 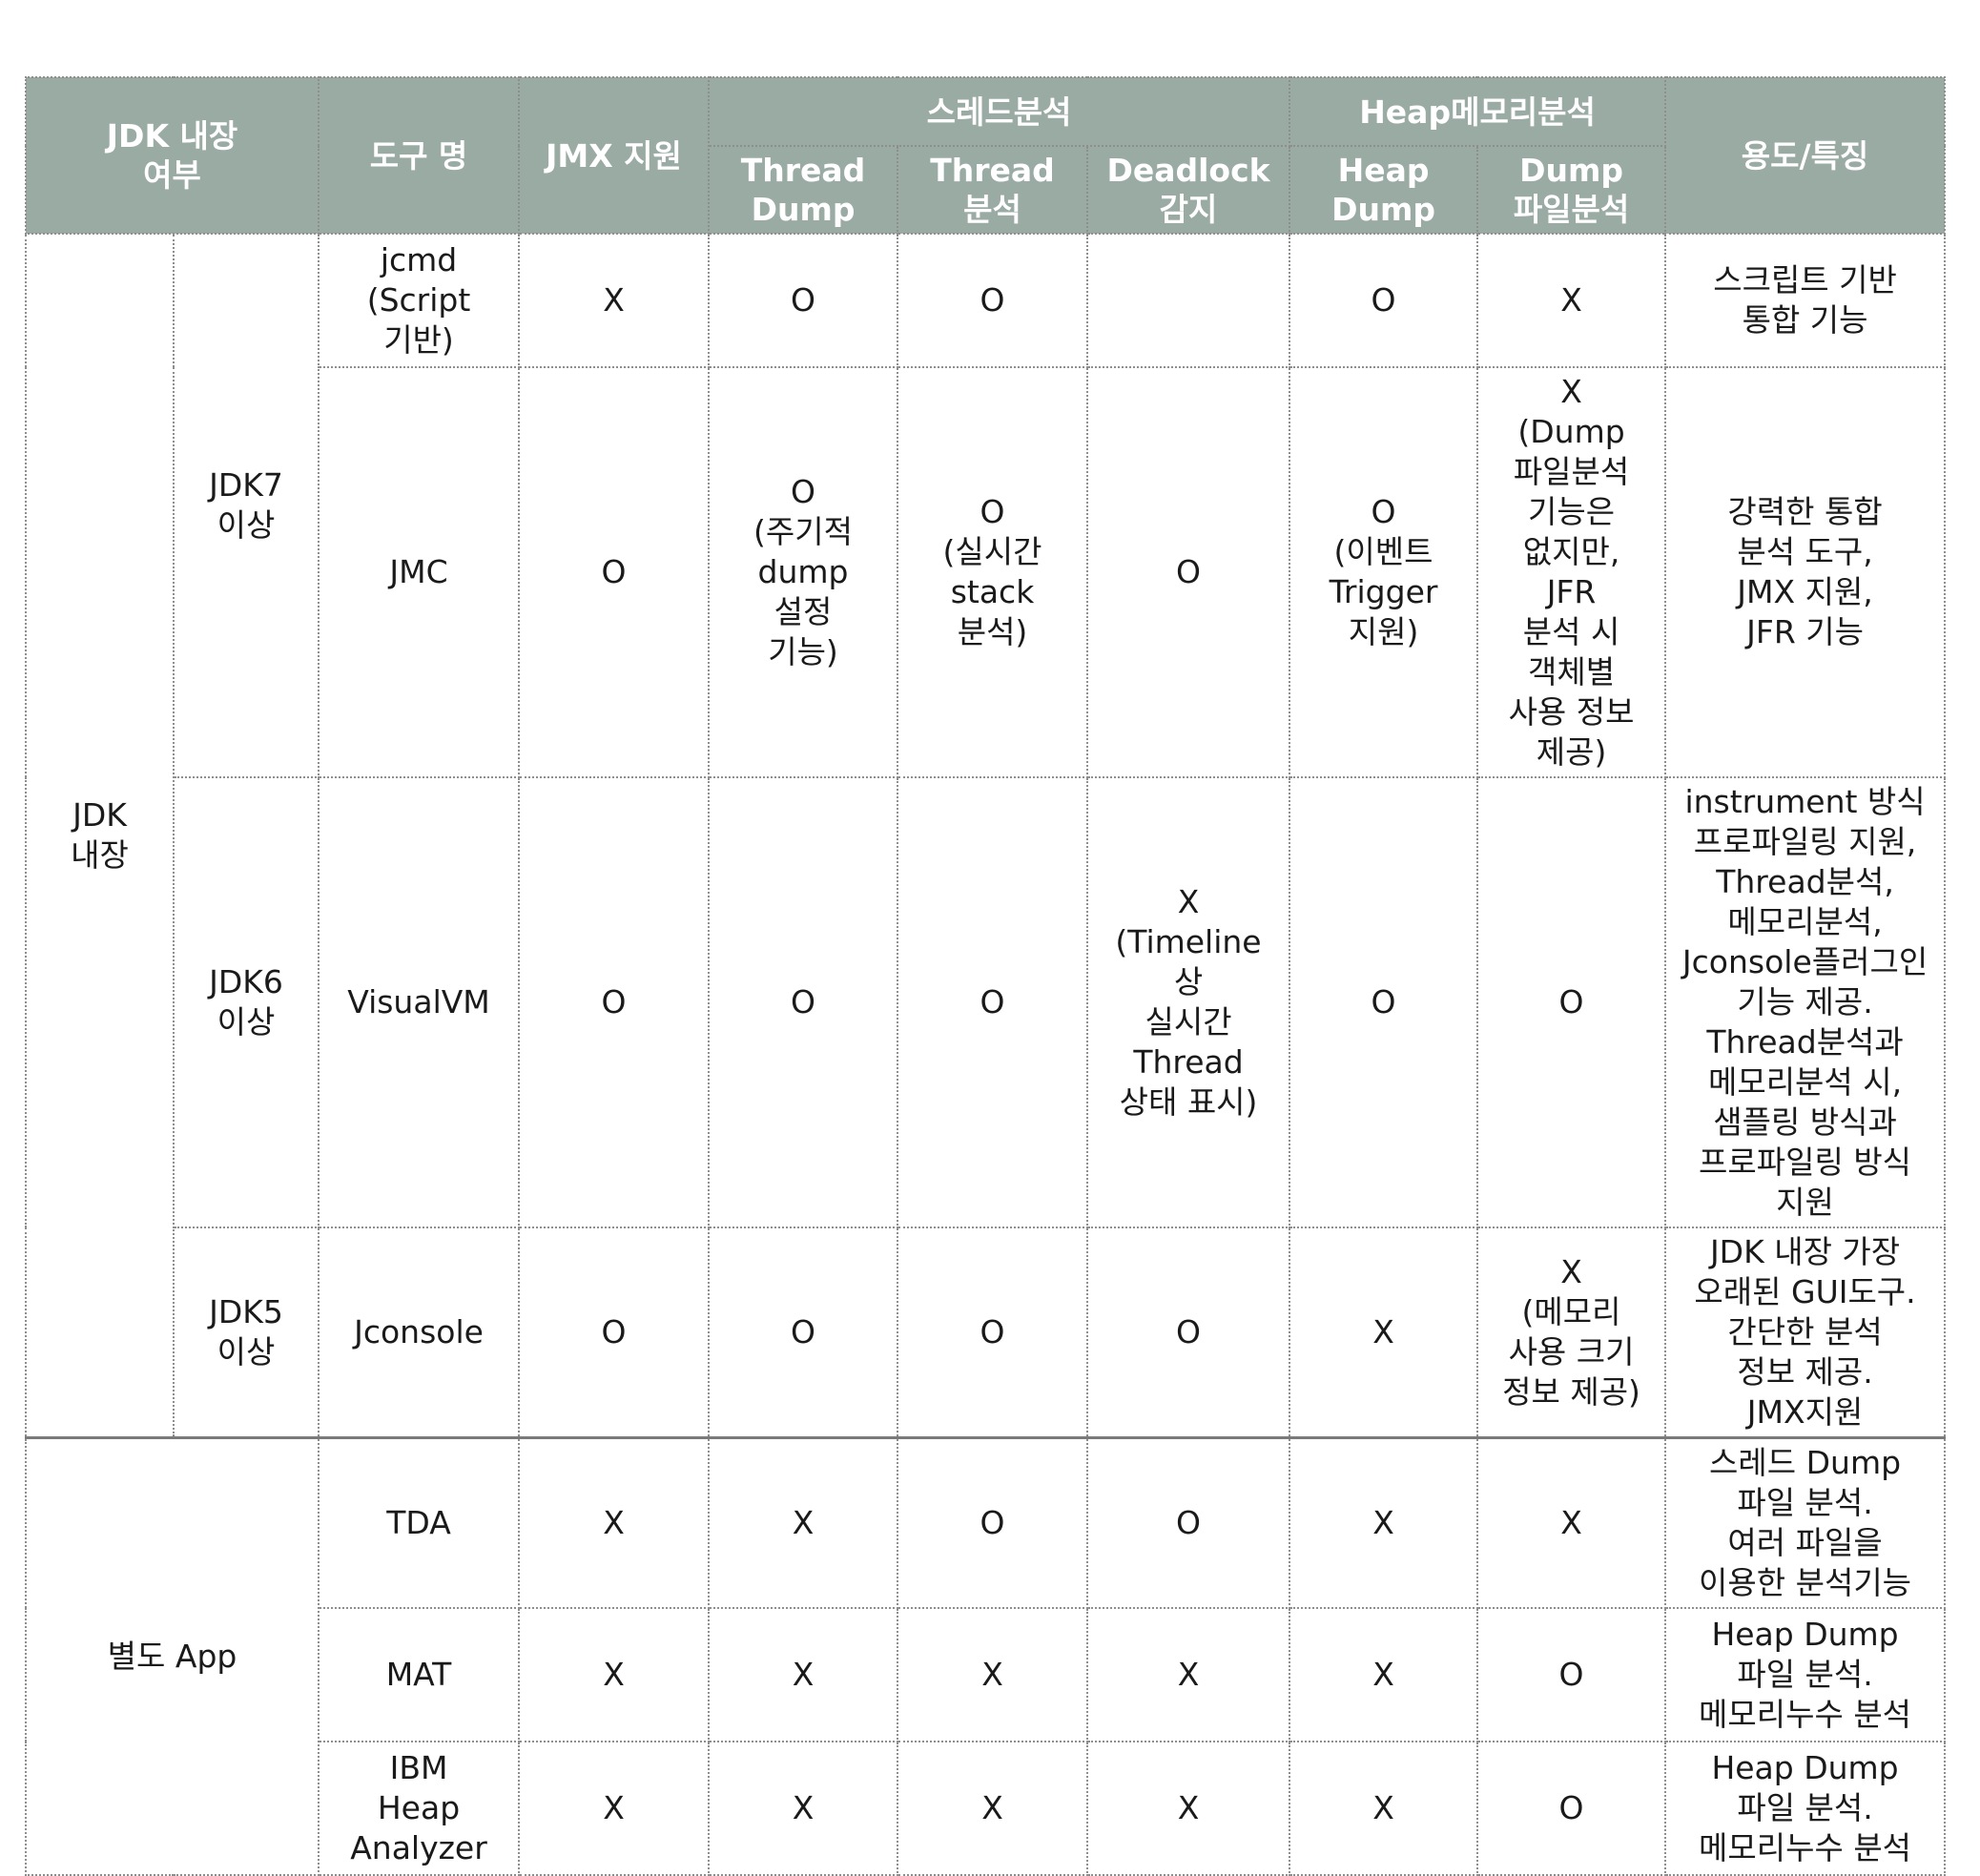 I want to click on header-tool-name: 도구 명, so click(x=420, y=155).